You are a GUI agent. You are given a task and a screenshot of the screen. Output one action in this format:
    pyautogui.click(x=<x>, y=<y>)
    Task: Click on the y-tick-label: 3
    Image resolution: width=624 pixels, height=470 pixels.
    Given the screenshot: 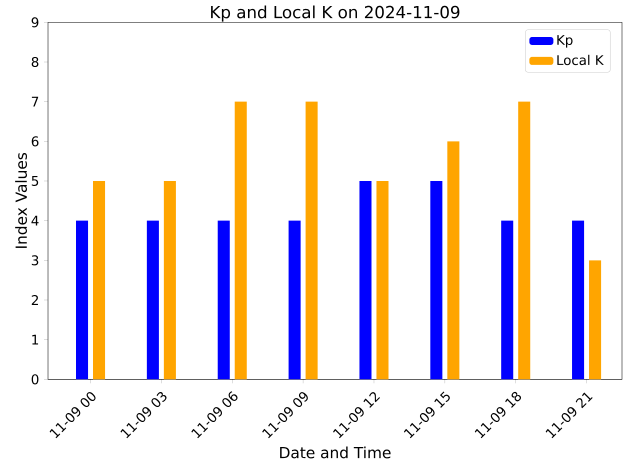 What is the action you would take?
    pyautogui.click(x=35, y=260)
    